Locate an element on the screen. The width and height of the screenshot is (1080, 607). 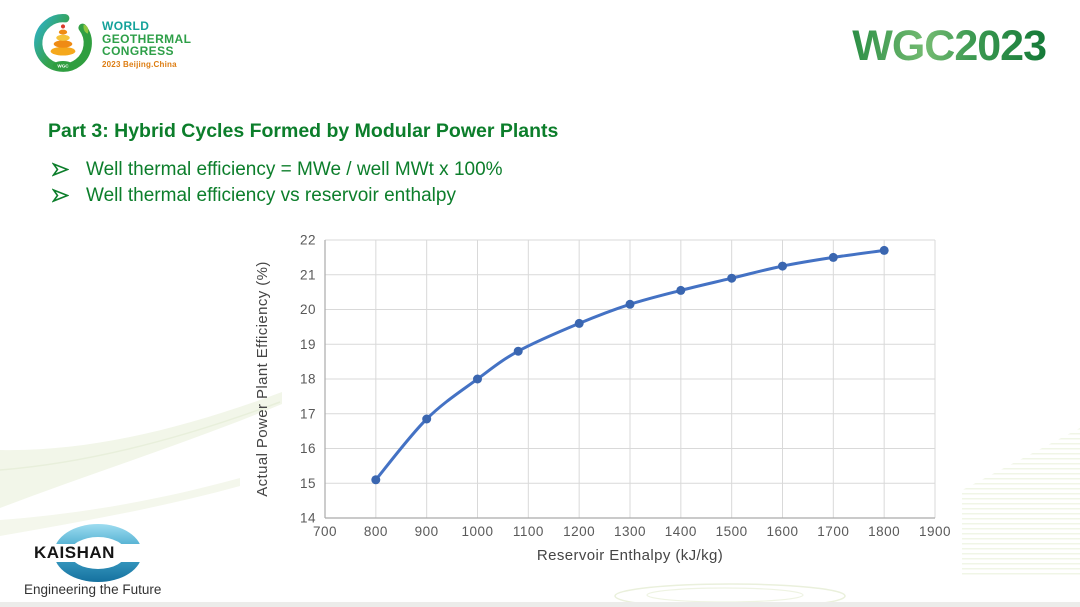
kaishan-wordmark: KAISHAN is located at coordinates (74, 552).